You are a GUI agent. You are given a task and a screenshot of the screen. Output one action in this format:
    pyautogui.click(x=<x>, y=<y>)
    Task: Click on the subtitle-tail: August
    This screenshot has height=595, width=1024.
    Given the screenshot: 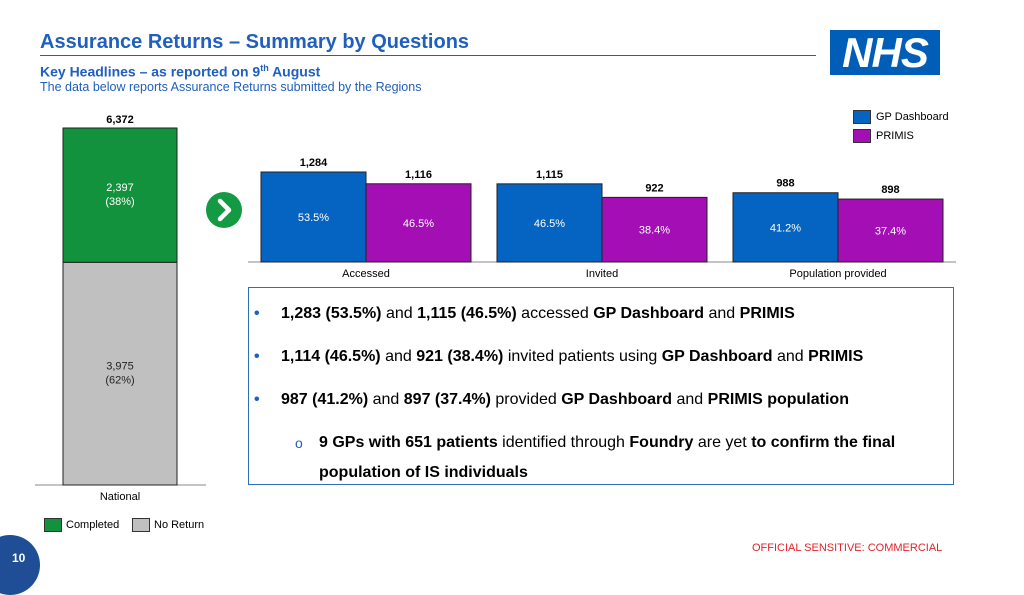 What is the action you would take?
    pyautogui.click(x=294, y=71)
    